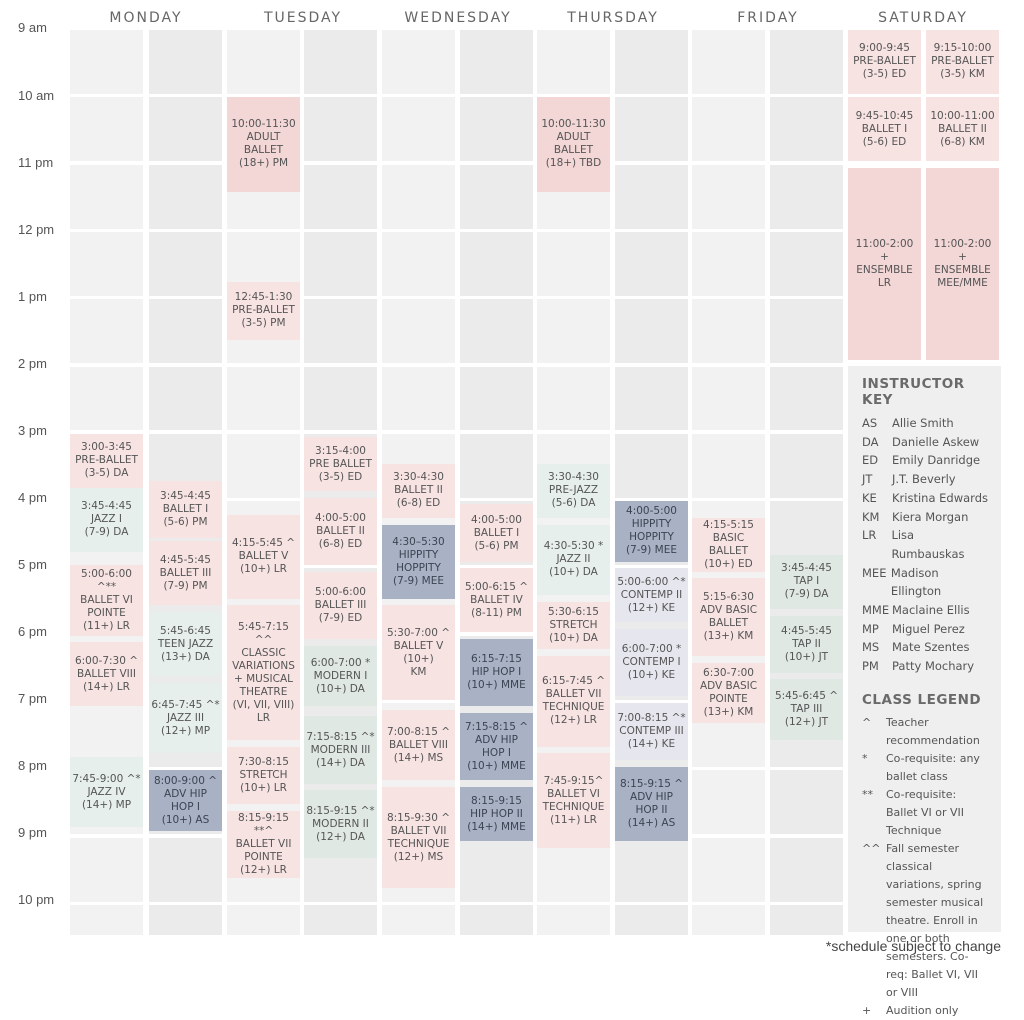  I want to click on legend-text: Audition only, so click(922, 1010).